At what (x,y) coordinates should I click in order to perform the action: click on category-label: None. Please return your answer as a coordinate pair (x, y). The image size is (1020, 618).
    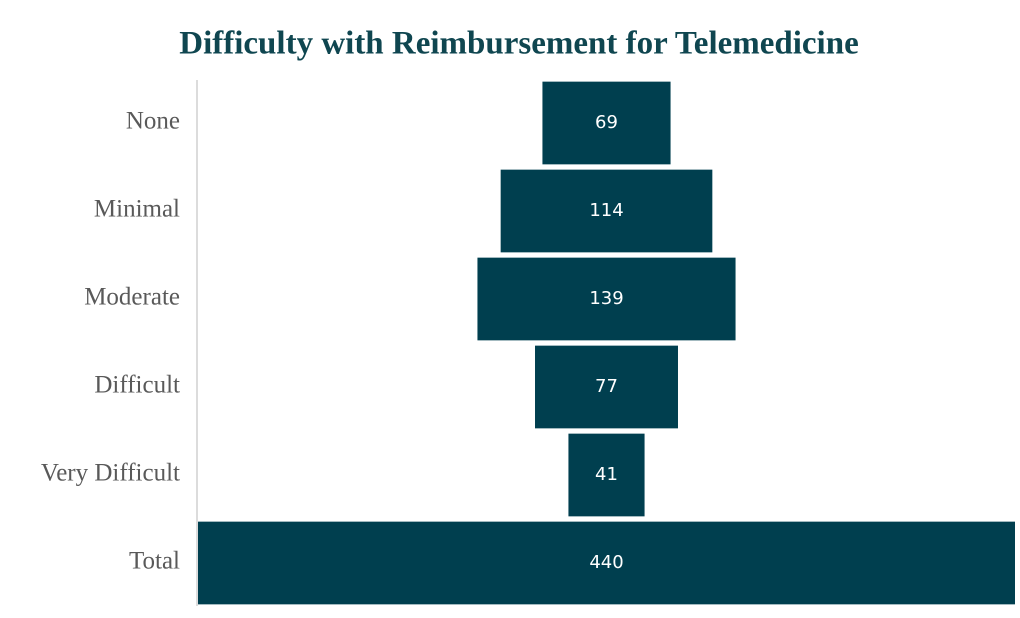
    Looking at the image, I should click on (153, 121).